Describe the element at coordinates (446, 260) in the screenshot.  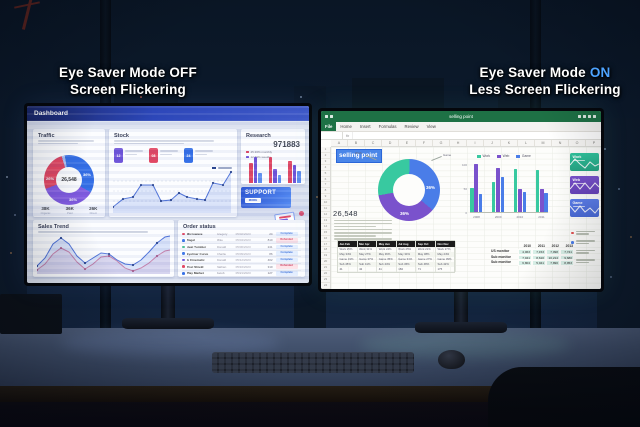
I see `cell: Game 39%` at that location.